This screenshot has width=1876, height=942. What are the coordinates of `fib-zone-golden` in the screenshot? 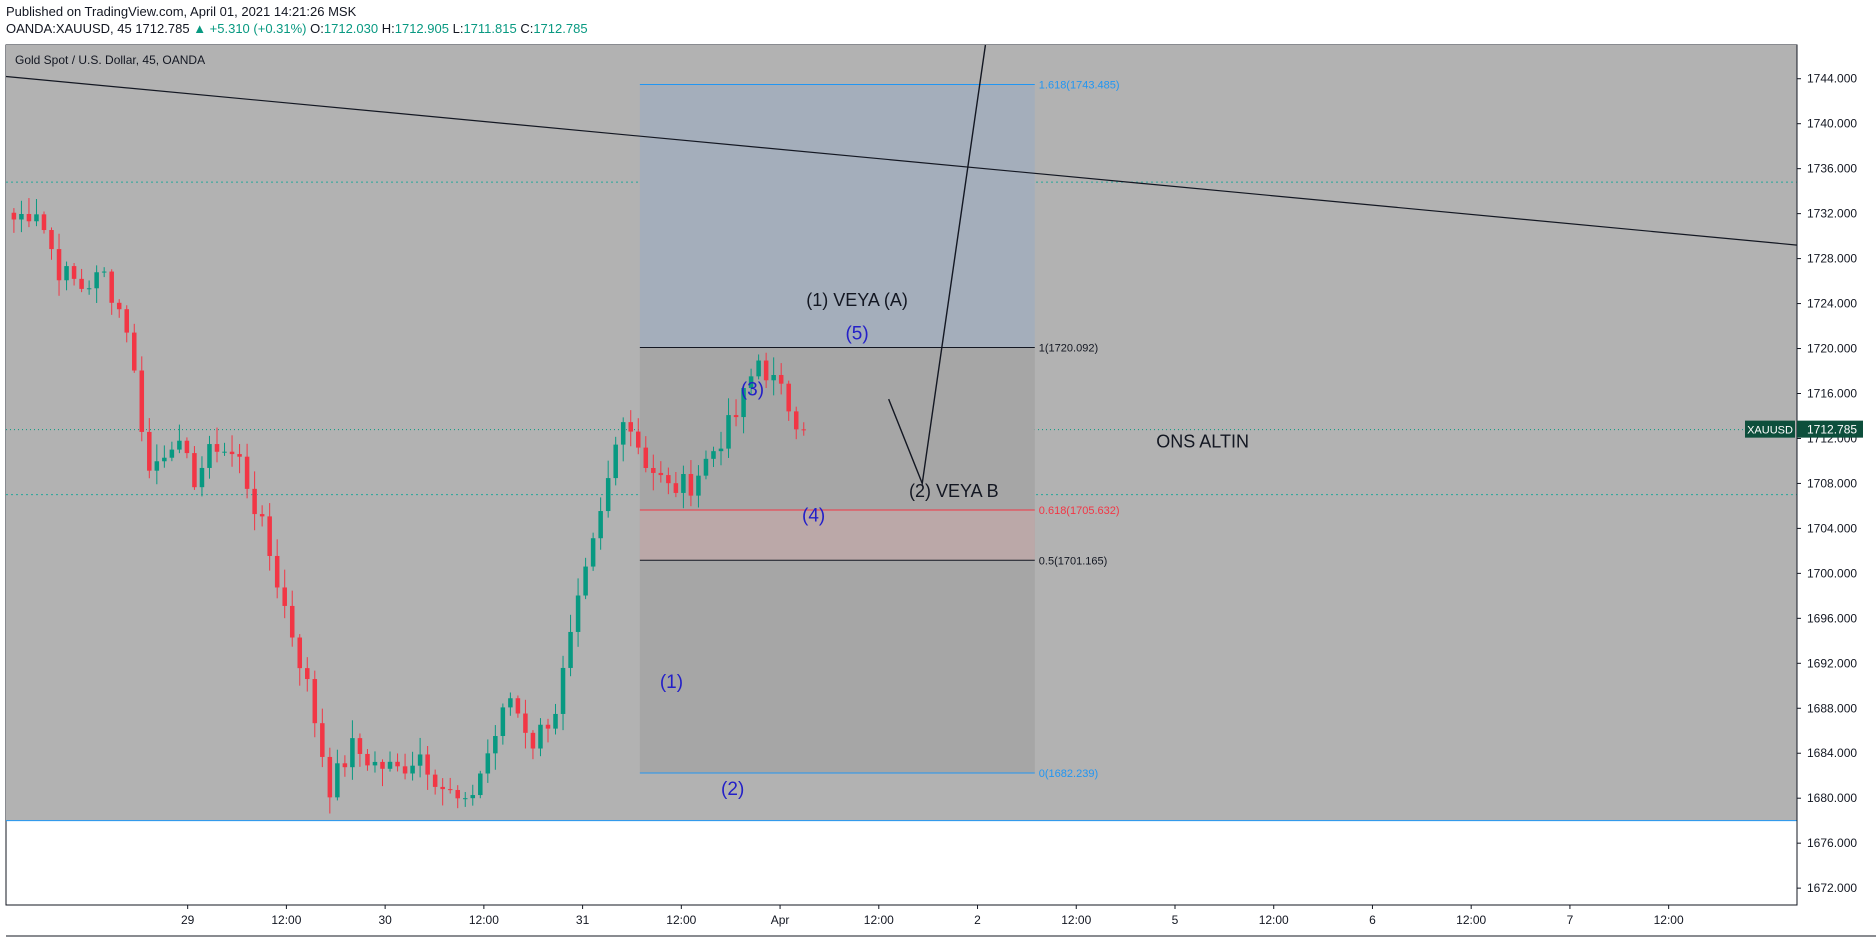 It's located at (837, 535).